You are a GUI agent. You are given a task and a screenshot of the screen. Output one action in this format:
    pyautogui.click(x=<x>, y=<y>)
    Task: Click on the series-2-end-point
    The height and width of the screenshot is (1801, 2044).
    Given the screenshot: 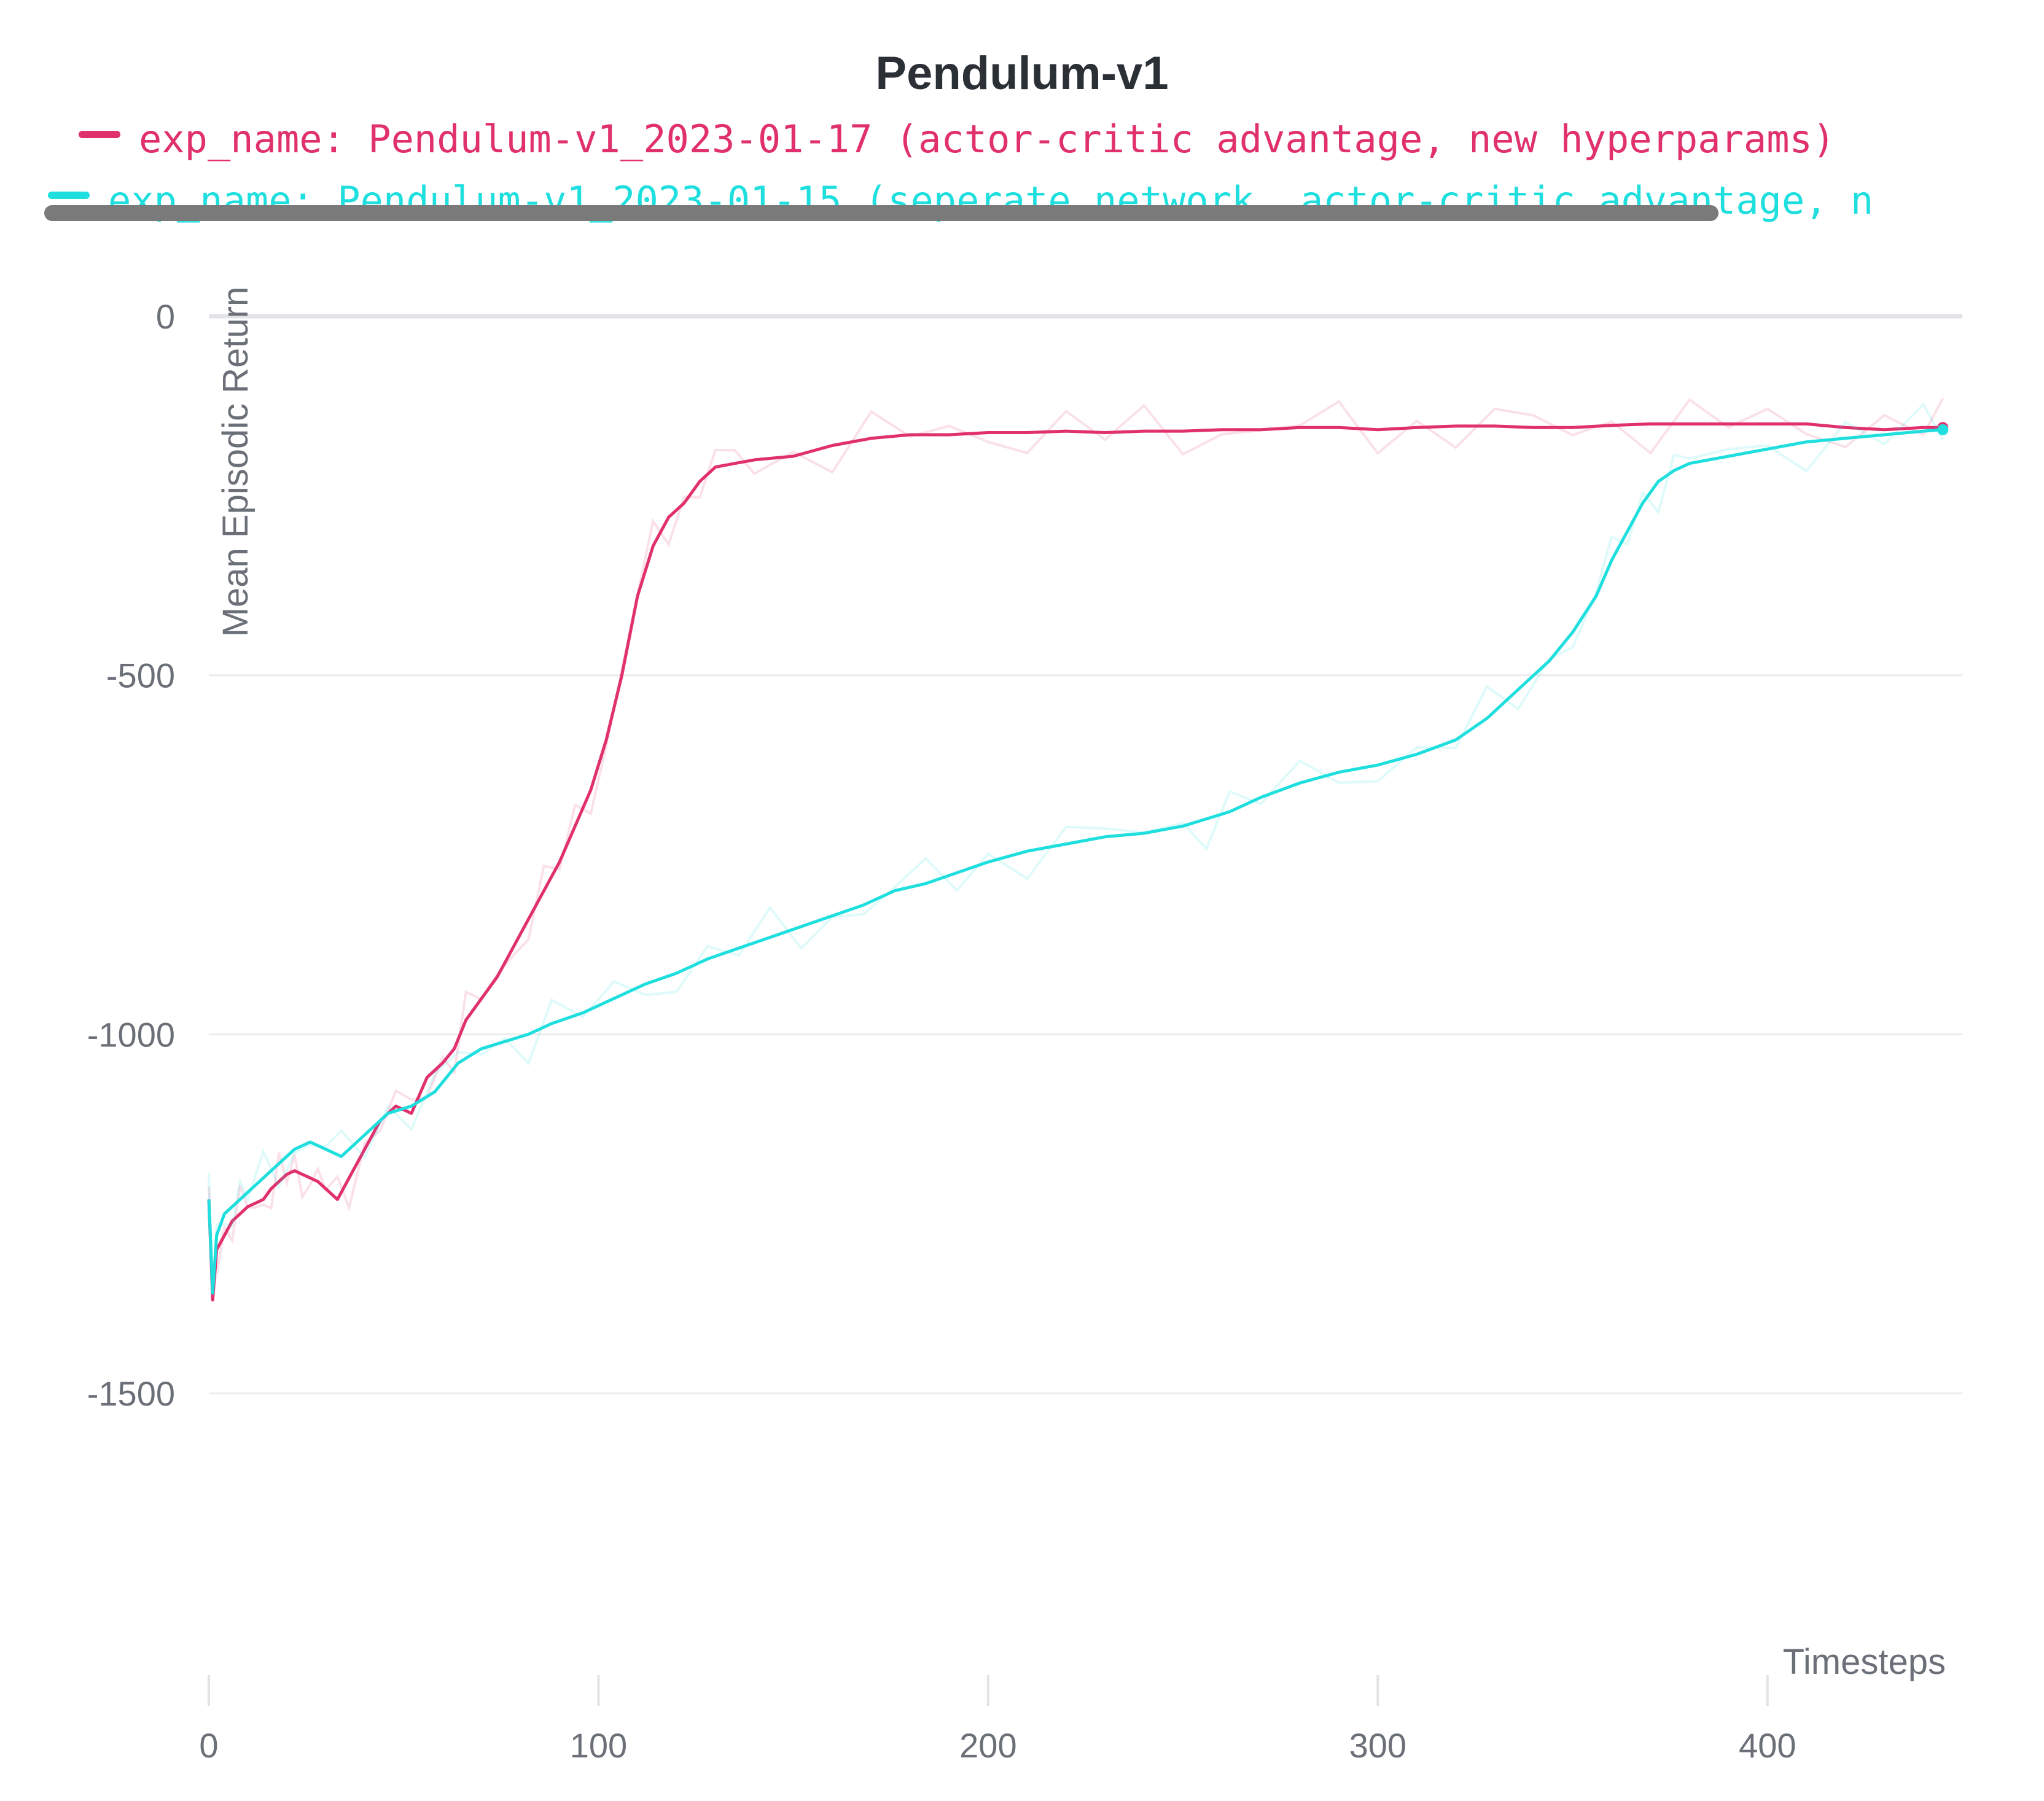 What is the action you would take?
    pyautogui.click(x=1943, y=430)
    